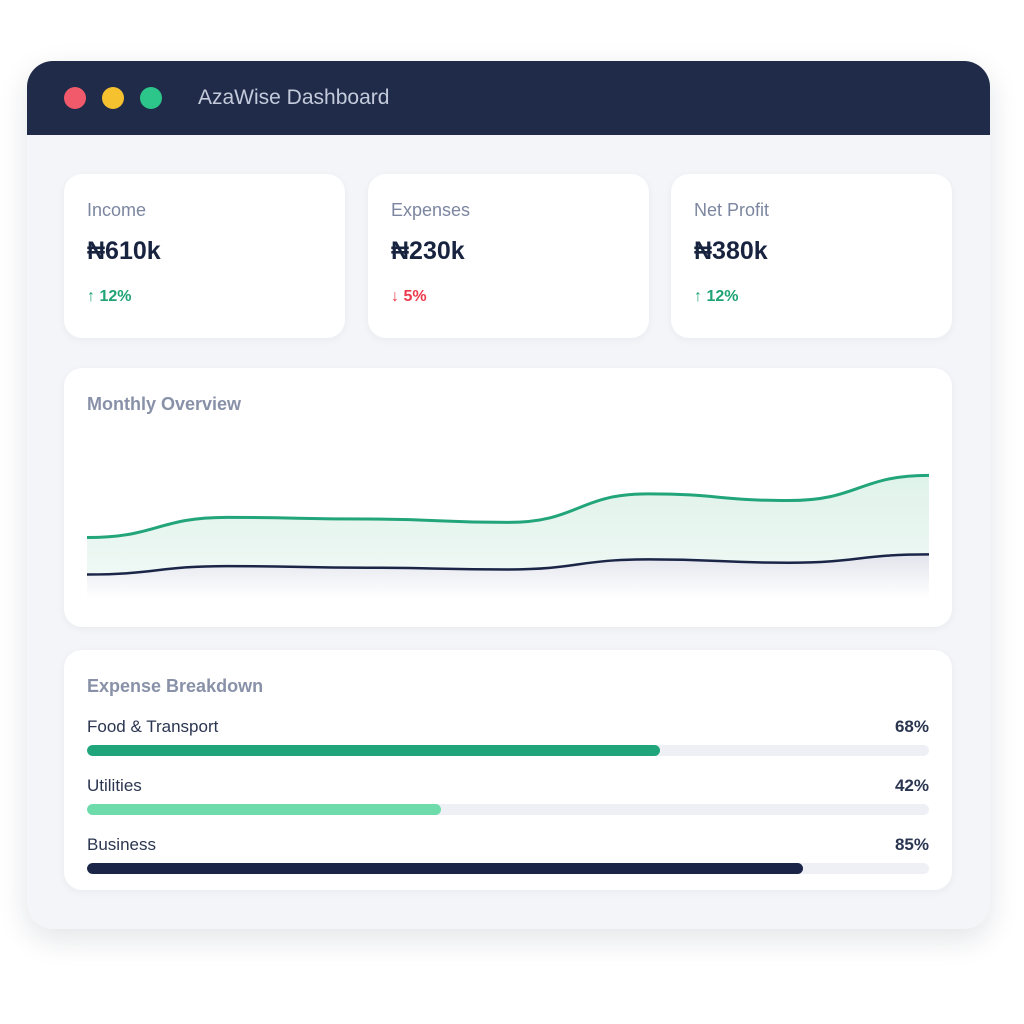 The width and height of the screenshot is (1024, 1024). Describe the element at coordinates (508, 854) in the screenshot. I see `breakdown-row-business: Business 85%` at that location.